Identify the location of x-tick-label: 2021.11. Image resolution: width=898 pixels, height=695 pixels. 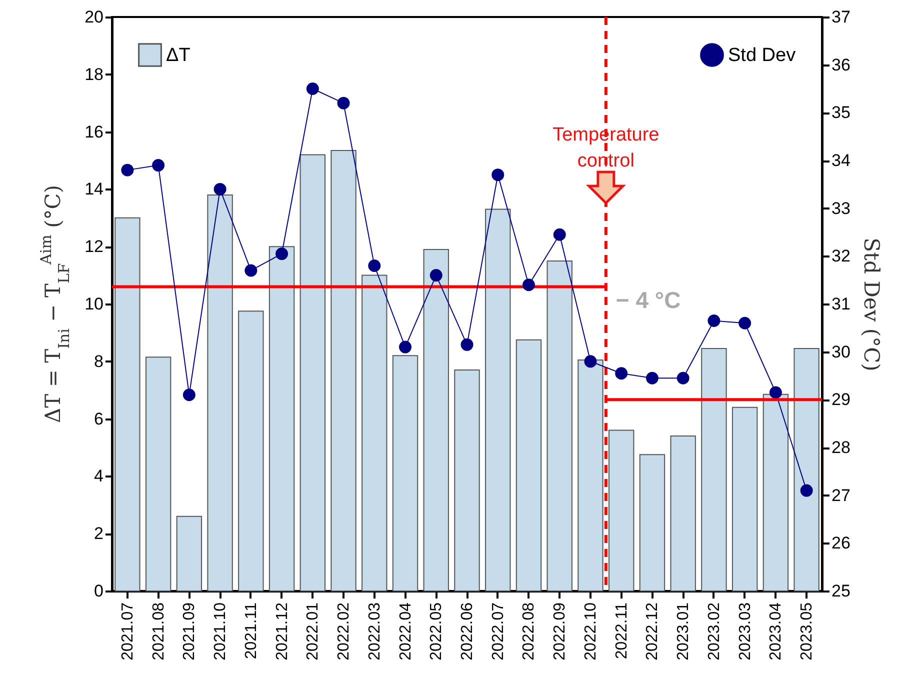
(251, 631).